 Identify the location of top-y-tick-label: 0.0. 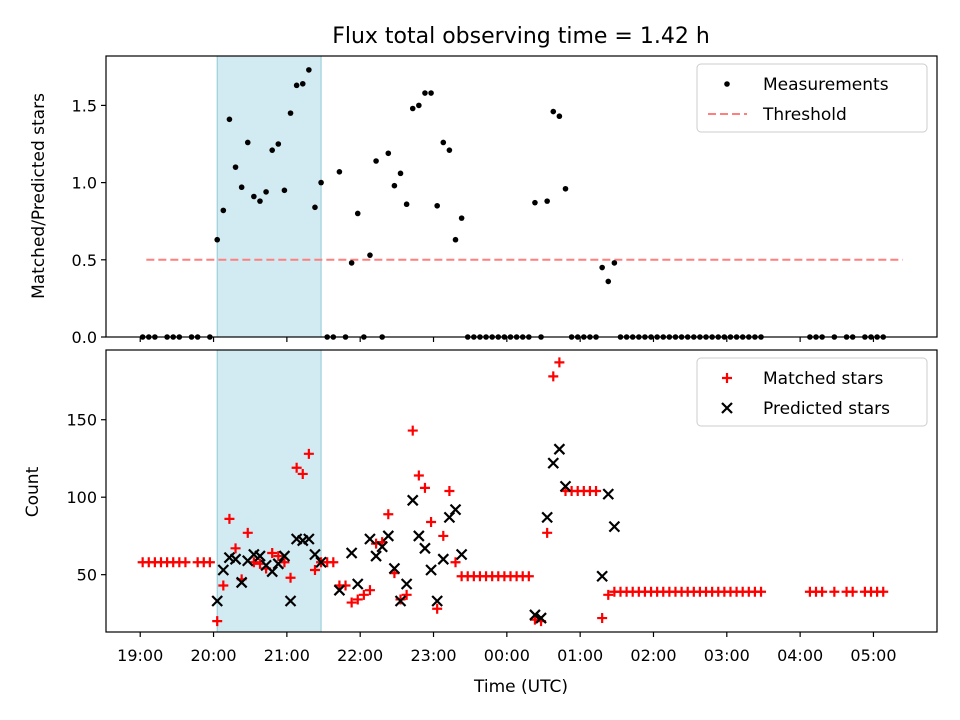
(84, 337).